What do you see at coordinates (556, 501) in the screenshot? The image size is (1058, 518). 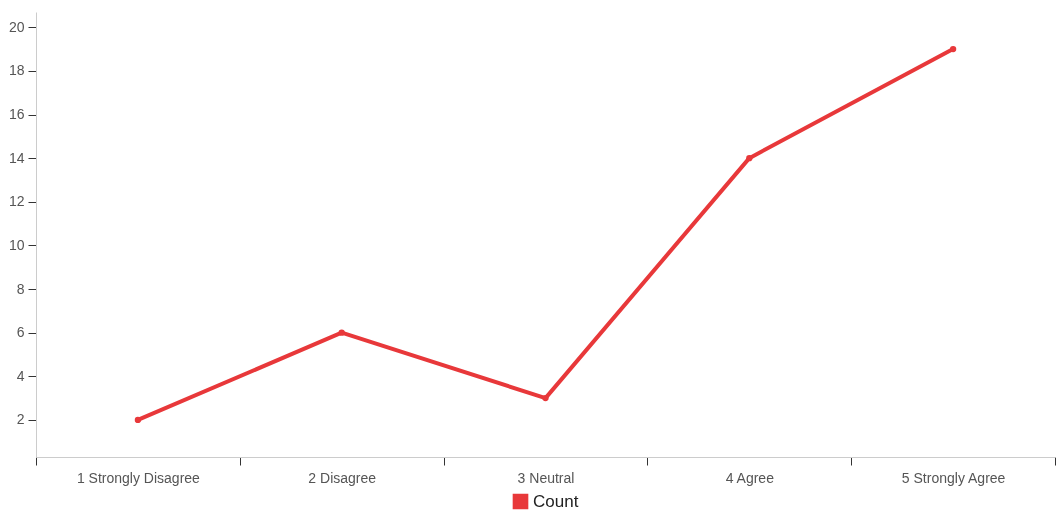 I see `legend-label: Count` at bounding box center [556, 501].